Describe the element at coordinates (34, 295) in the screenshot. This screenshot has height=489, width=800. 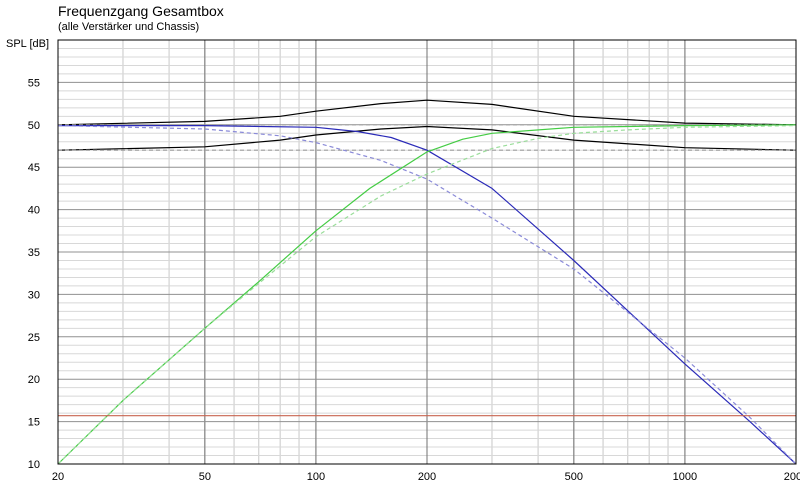
I see `y-tick-label: 30` at that location.